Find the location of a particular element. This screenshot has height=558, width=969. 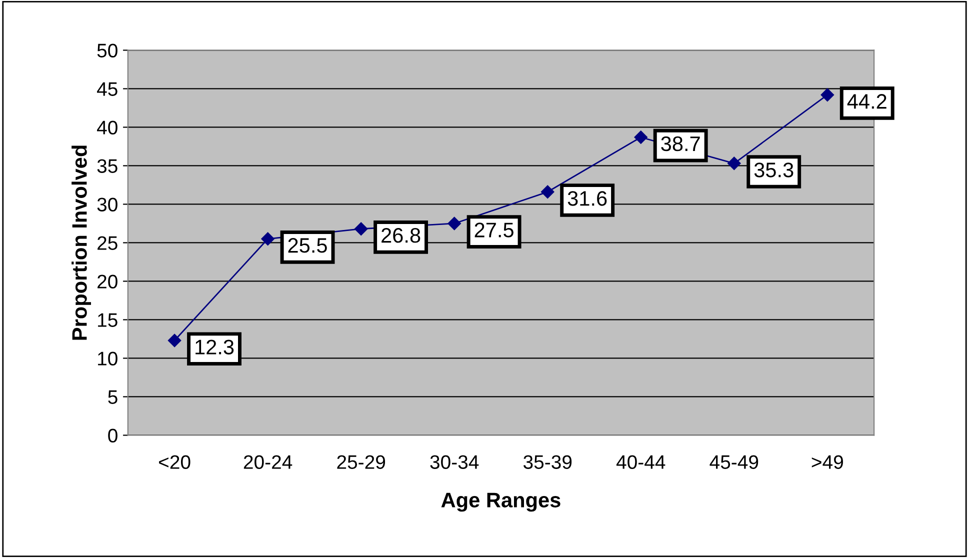

data-label: 25.5 is located at coordinates (307, 245).